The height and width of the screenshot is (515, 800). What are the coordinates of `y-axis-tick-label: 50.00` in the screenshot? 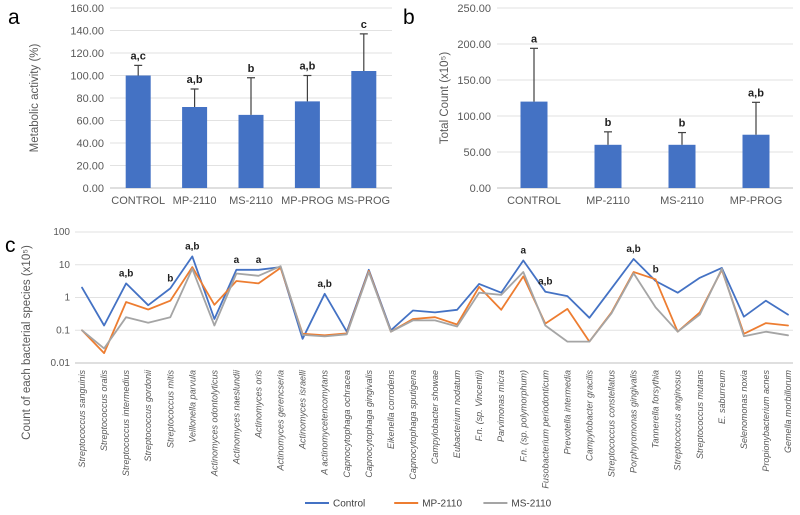 It's located at (477, 153).